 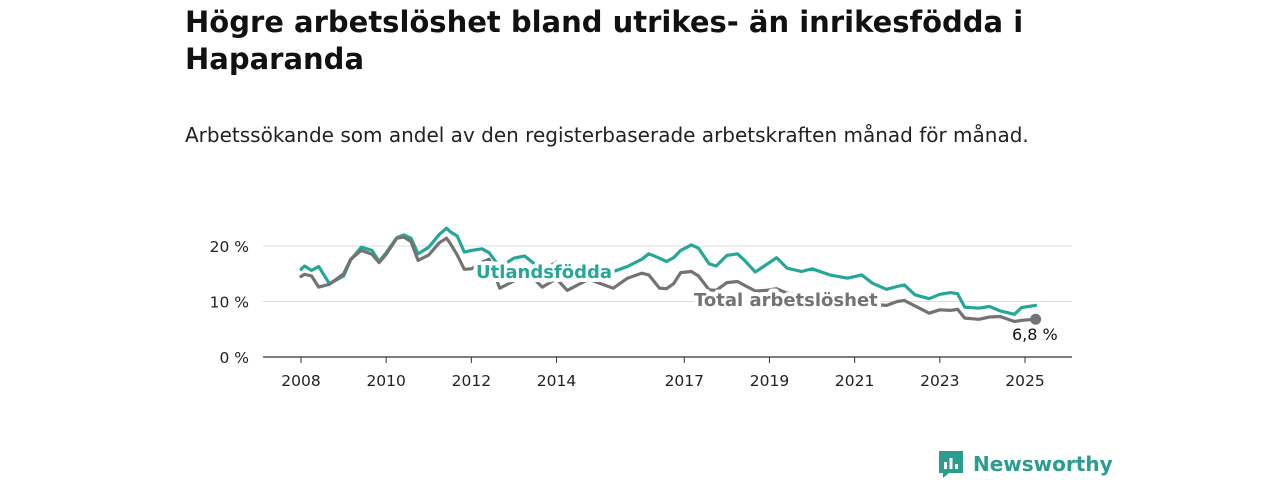 I want to click on series-labels: Utlandsfödda Total arbetslöshet 6,8 %, so click(x=766, y=302).